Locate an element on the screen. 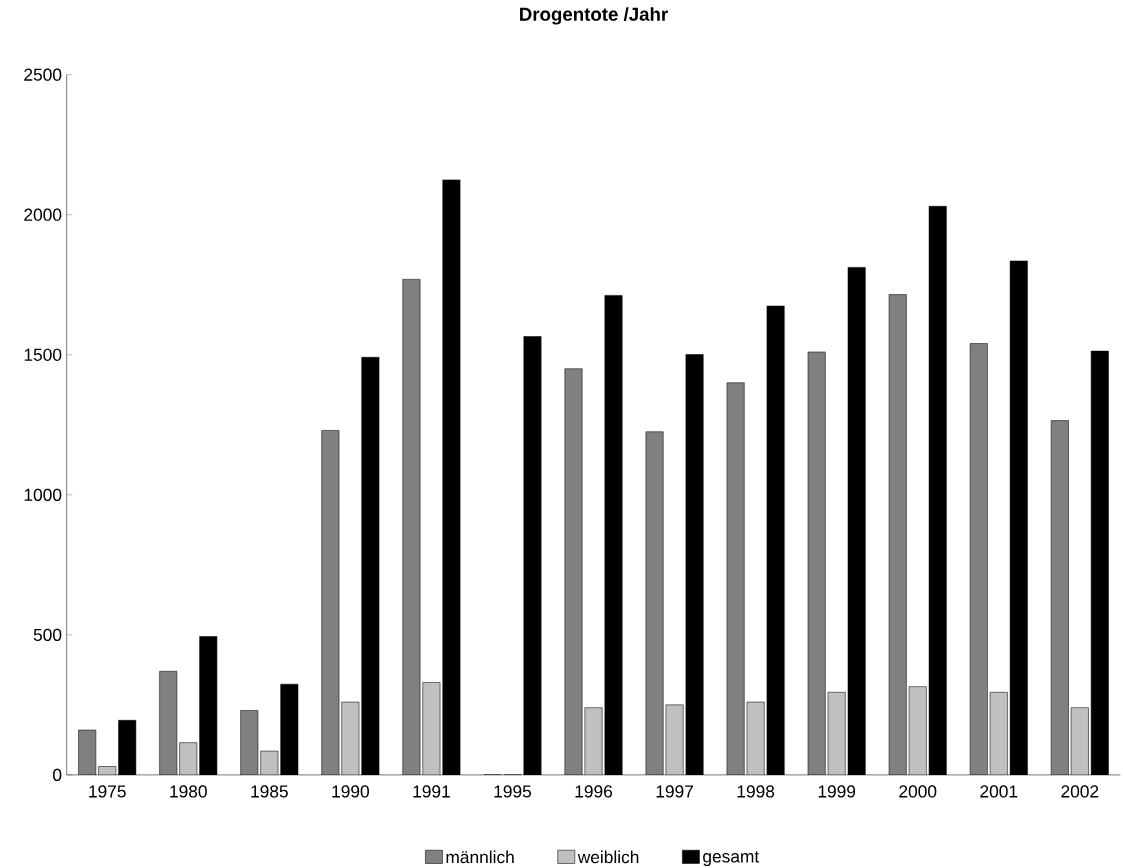 The width and height of the screenshot is (1123, 868). x-tick-label: 2001 is located at coordinates (999, 791).